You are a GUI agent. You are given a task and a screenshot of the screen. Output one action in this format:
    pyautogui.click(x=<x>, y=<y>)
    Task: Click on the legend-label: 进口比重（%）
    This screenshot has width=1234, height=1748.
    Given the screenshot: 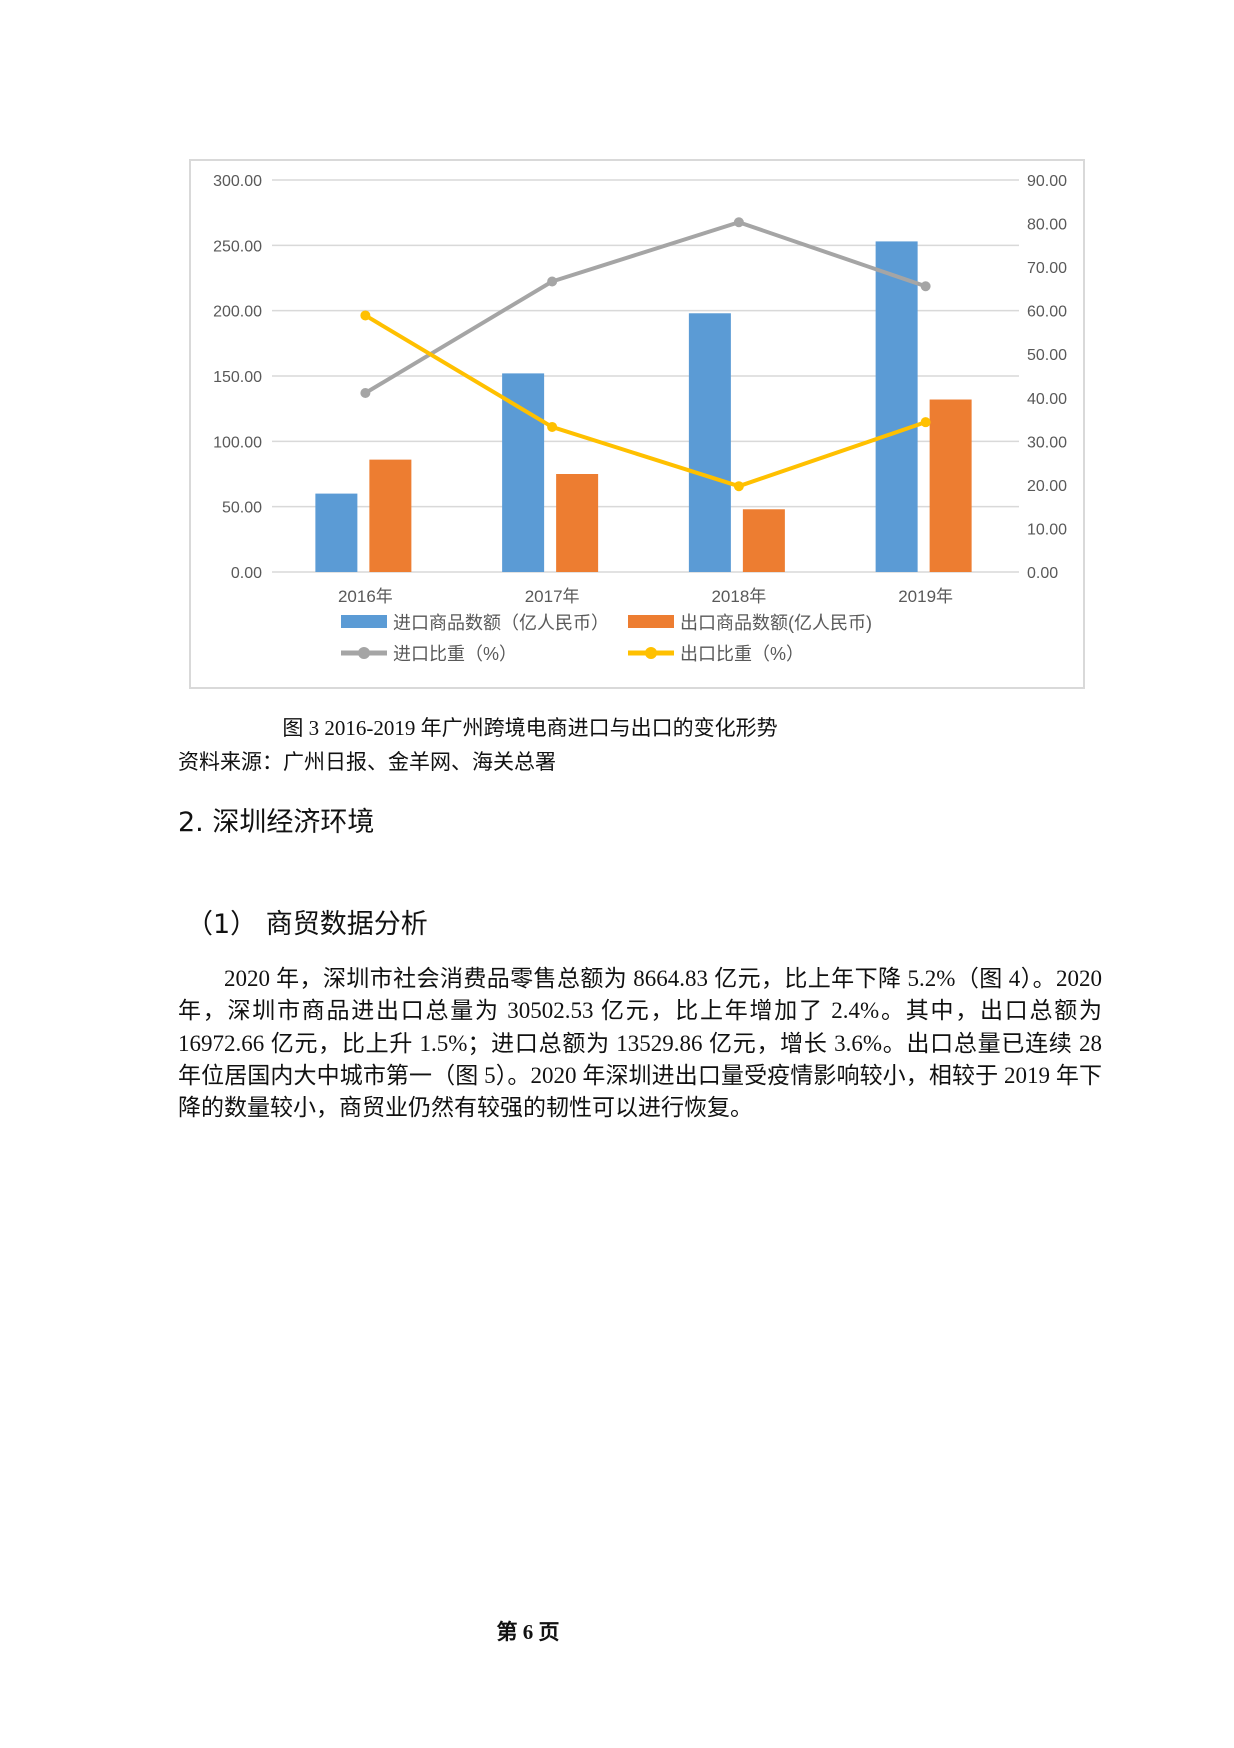 What is the action you would take?
    pyautogui.click(x=455, y=654)
    